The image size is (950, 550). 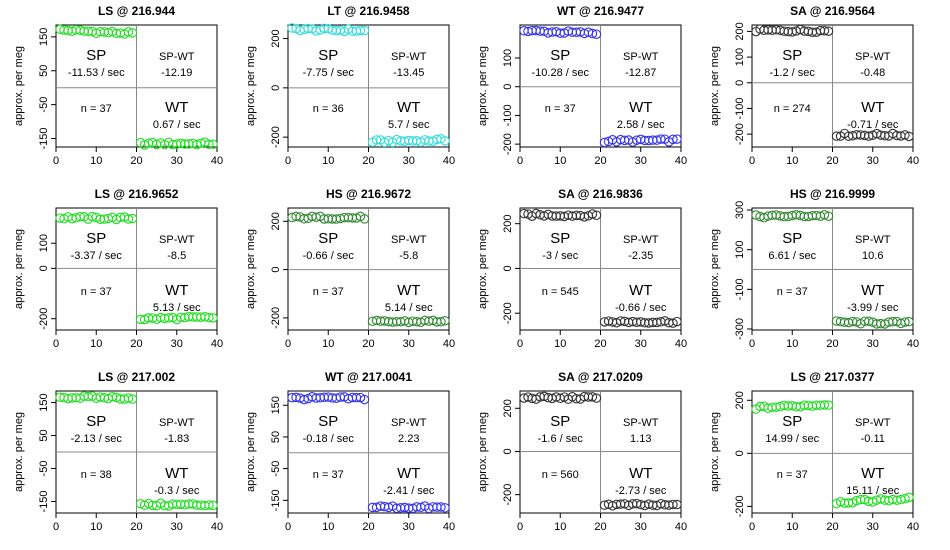 What do you see at coordinates (641, 125) in the screenshot?
I see `wt-rate: 2.58 / sec` at bounding box center [641, 125].